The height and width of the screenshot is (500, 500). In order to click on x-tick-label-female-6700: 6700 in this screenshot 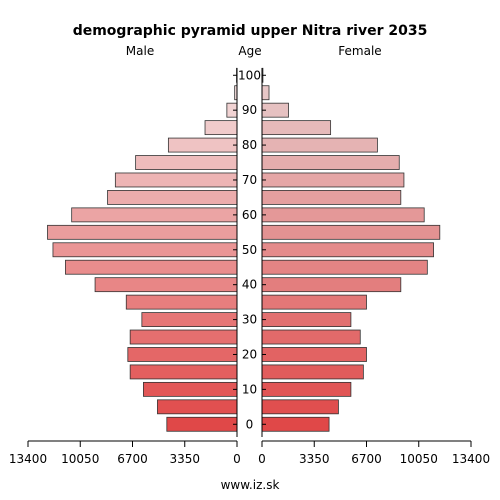, I will do `click(366, 459)`.